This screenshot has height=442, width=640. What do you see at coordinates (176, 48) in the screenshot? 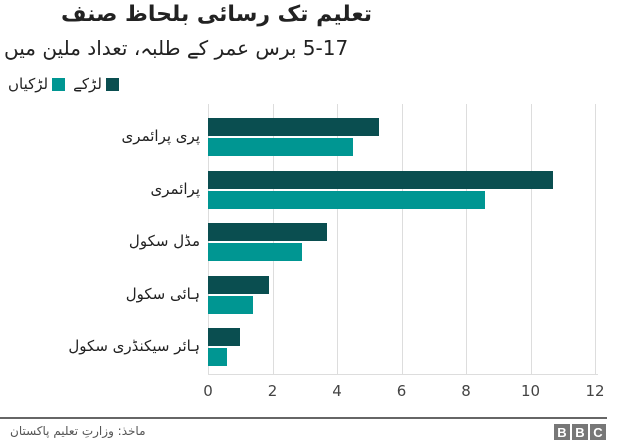
I see `chart-subtitle: 5-17 برس عمر کے طلبہ، تعداد ملین میں` at bounding box center [176, 48].